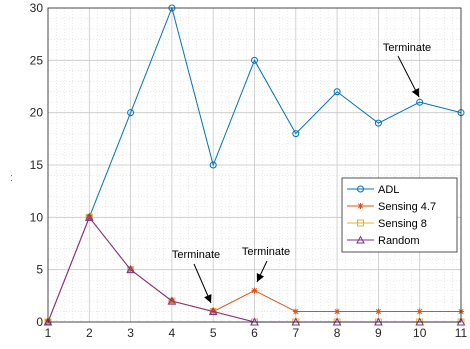 The height and width of the screenshot is (349, 470). Describe the element at coordinates (399, 215) in the screenshot. I see `legend: ADL Sensing 4.7 Sensing 8 Random` at that location.